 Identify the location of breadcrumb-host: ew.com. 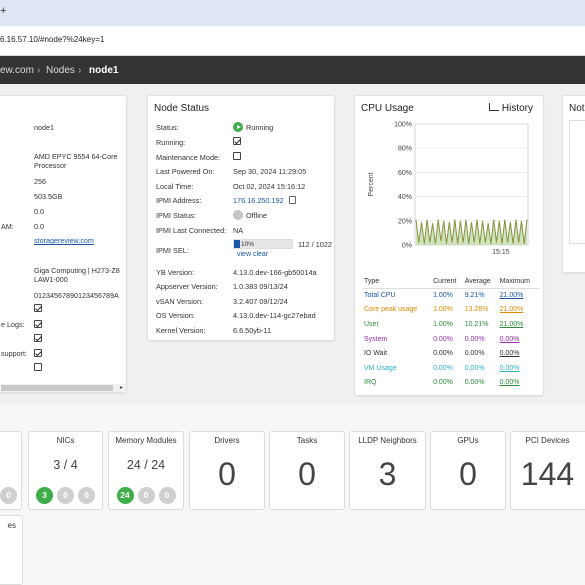
(17, 70).